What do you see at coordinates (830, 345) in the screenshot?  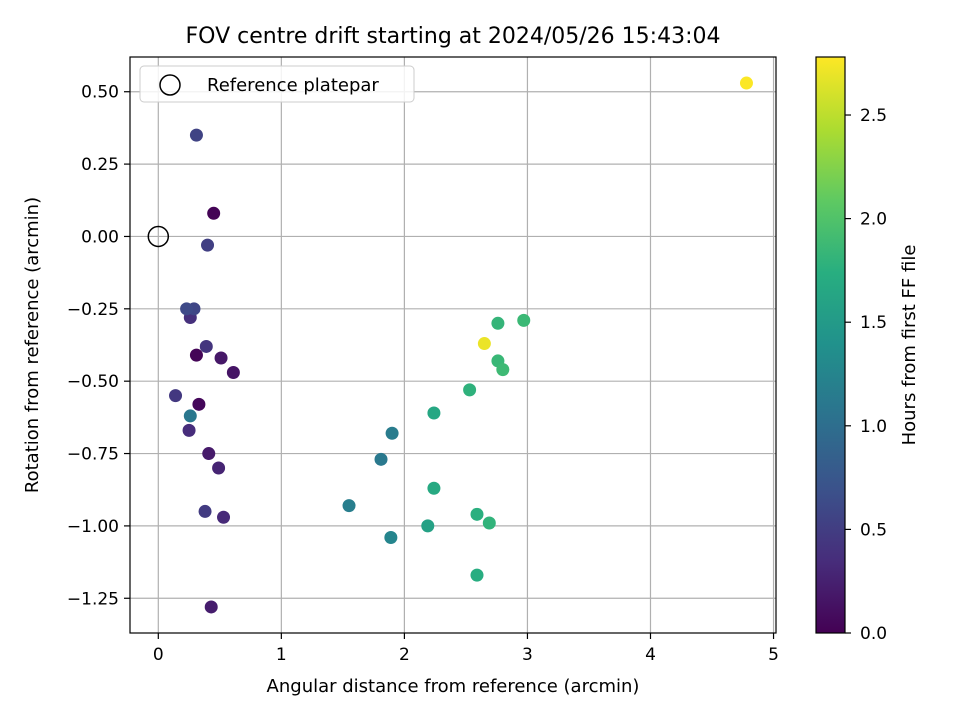 I see `colorbar` at bounding box center [830, 345].